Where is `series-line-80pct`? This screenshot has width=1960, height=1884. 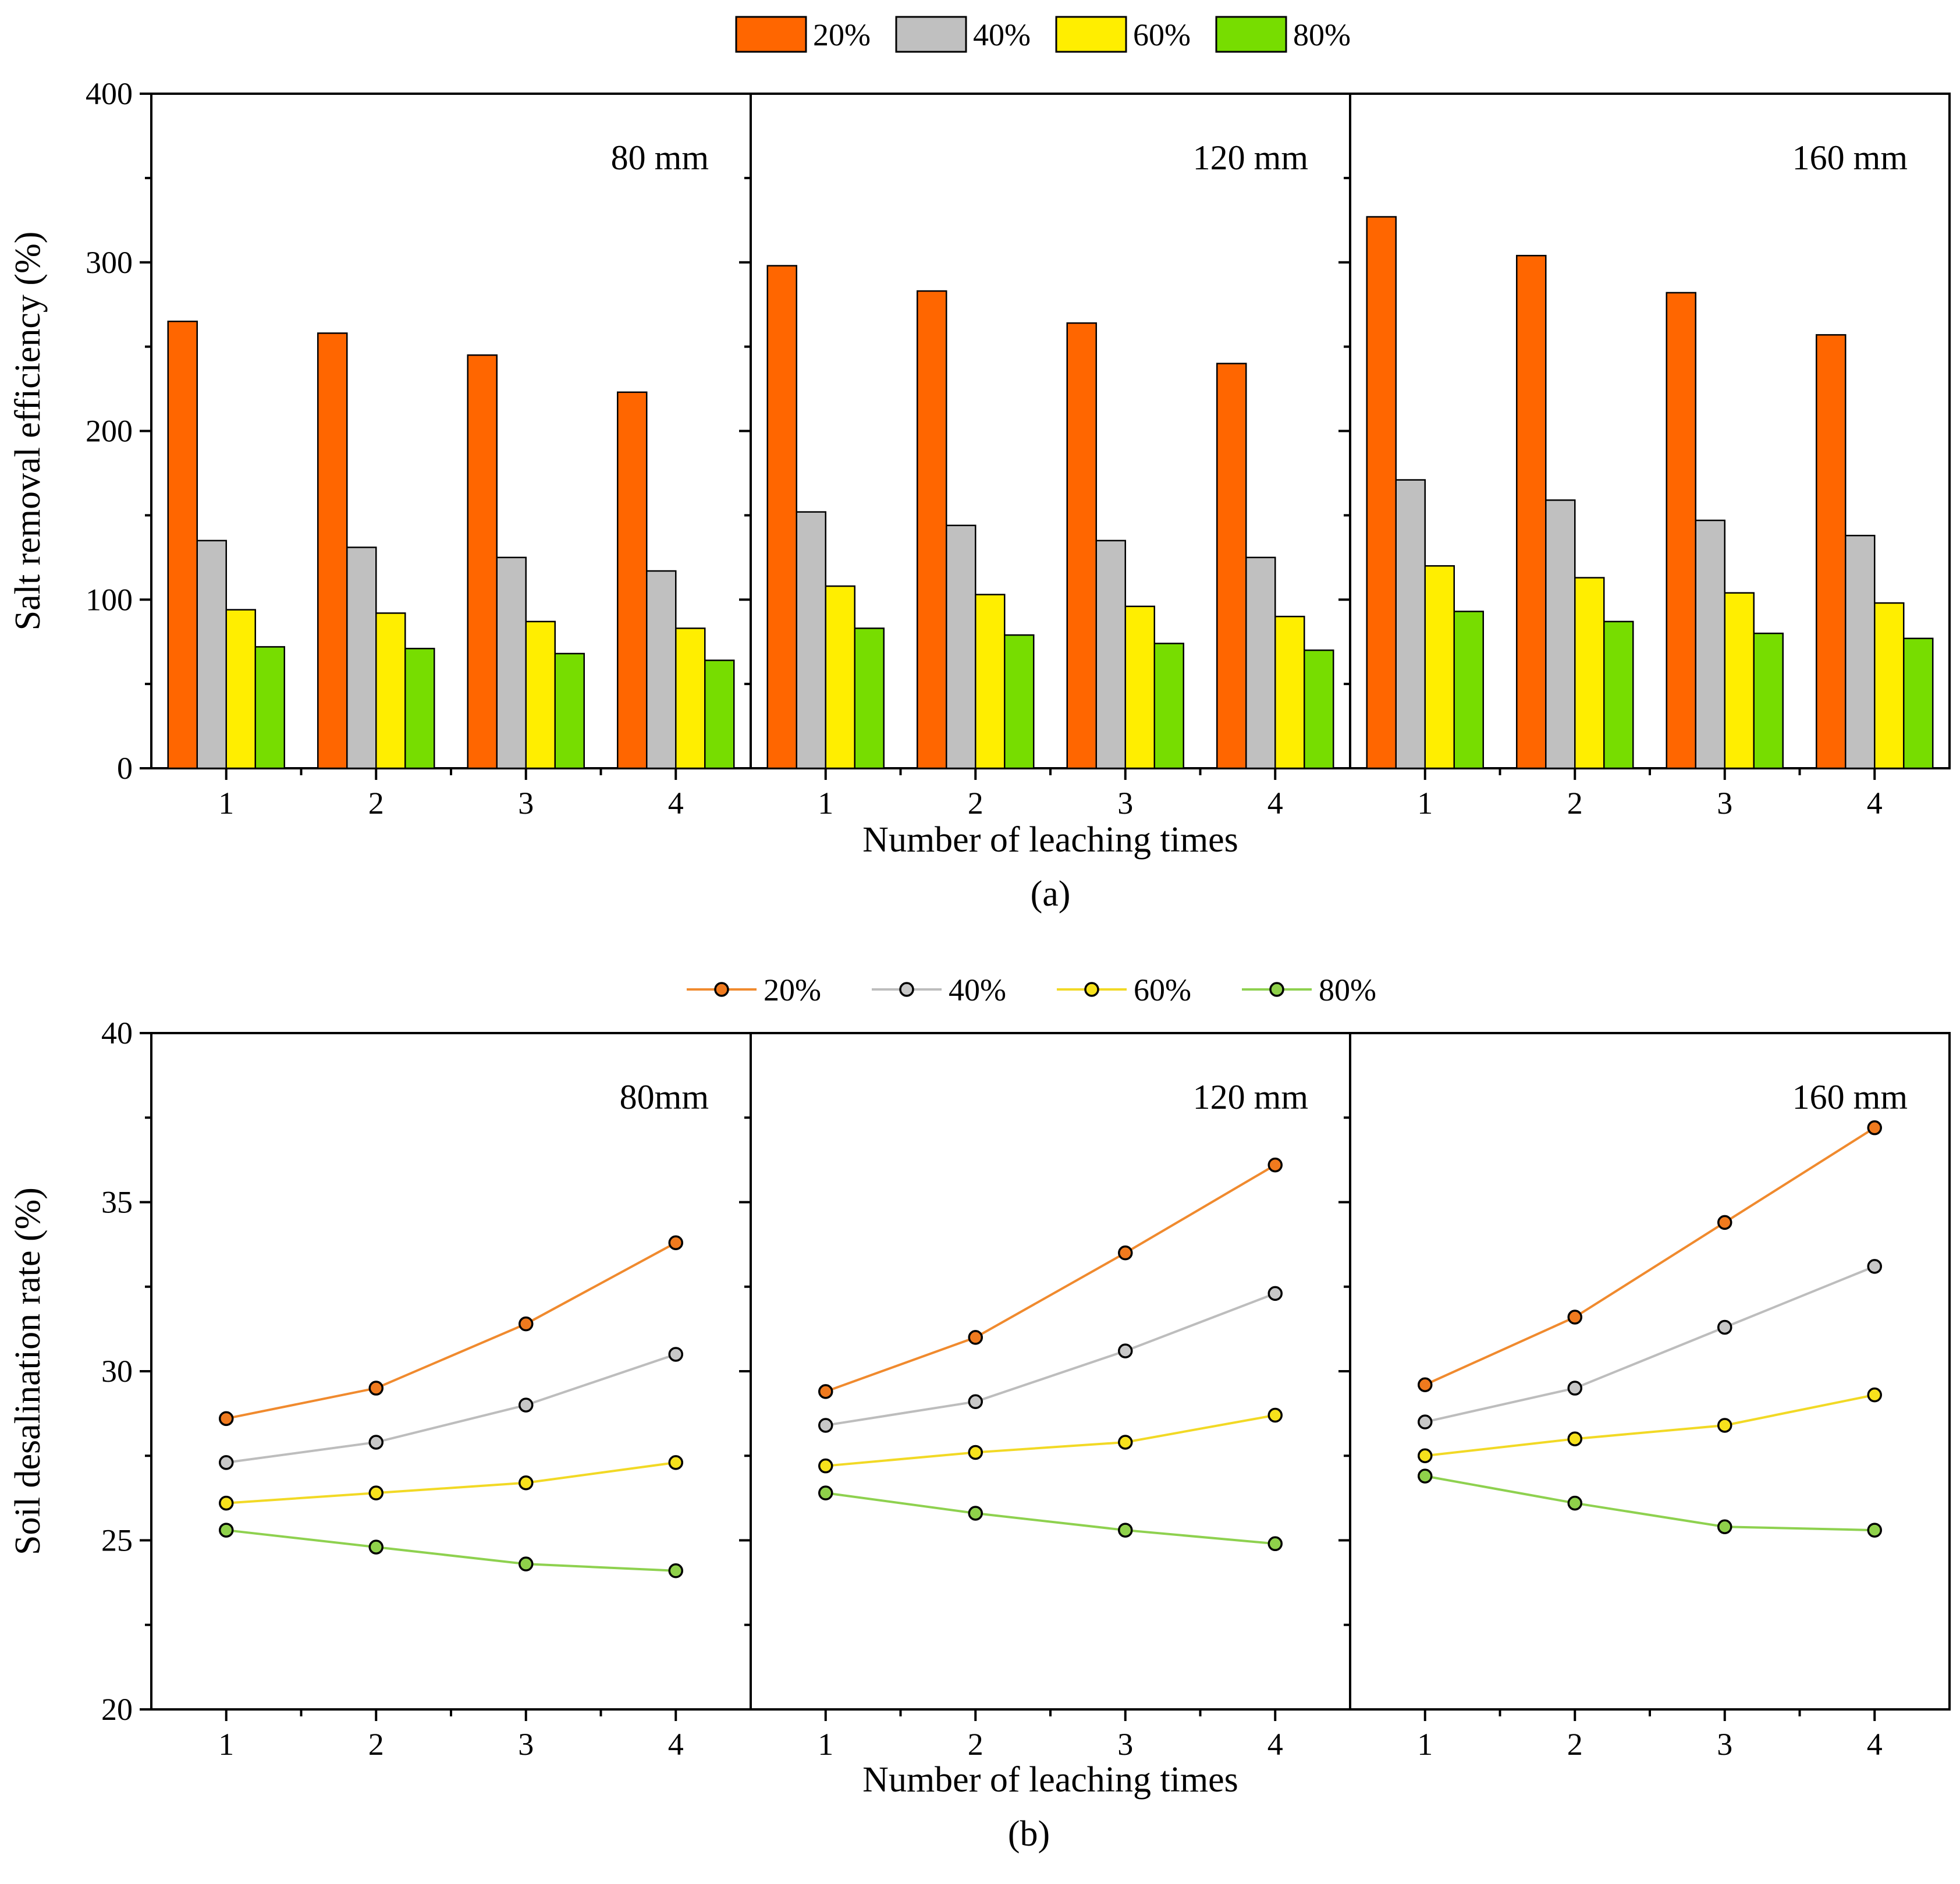 series-line-80pct is located at coordinates (451, 1550).